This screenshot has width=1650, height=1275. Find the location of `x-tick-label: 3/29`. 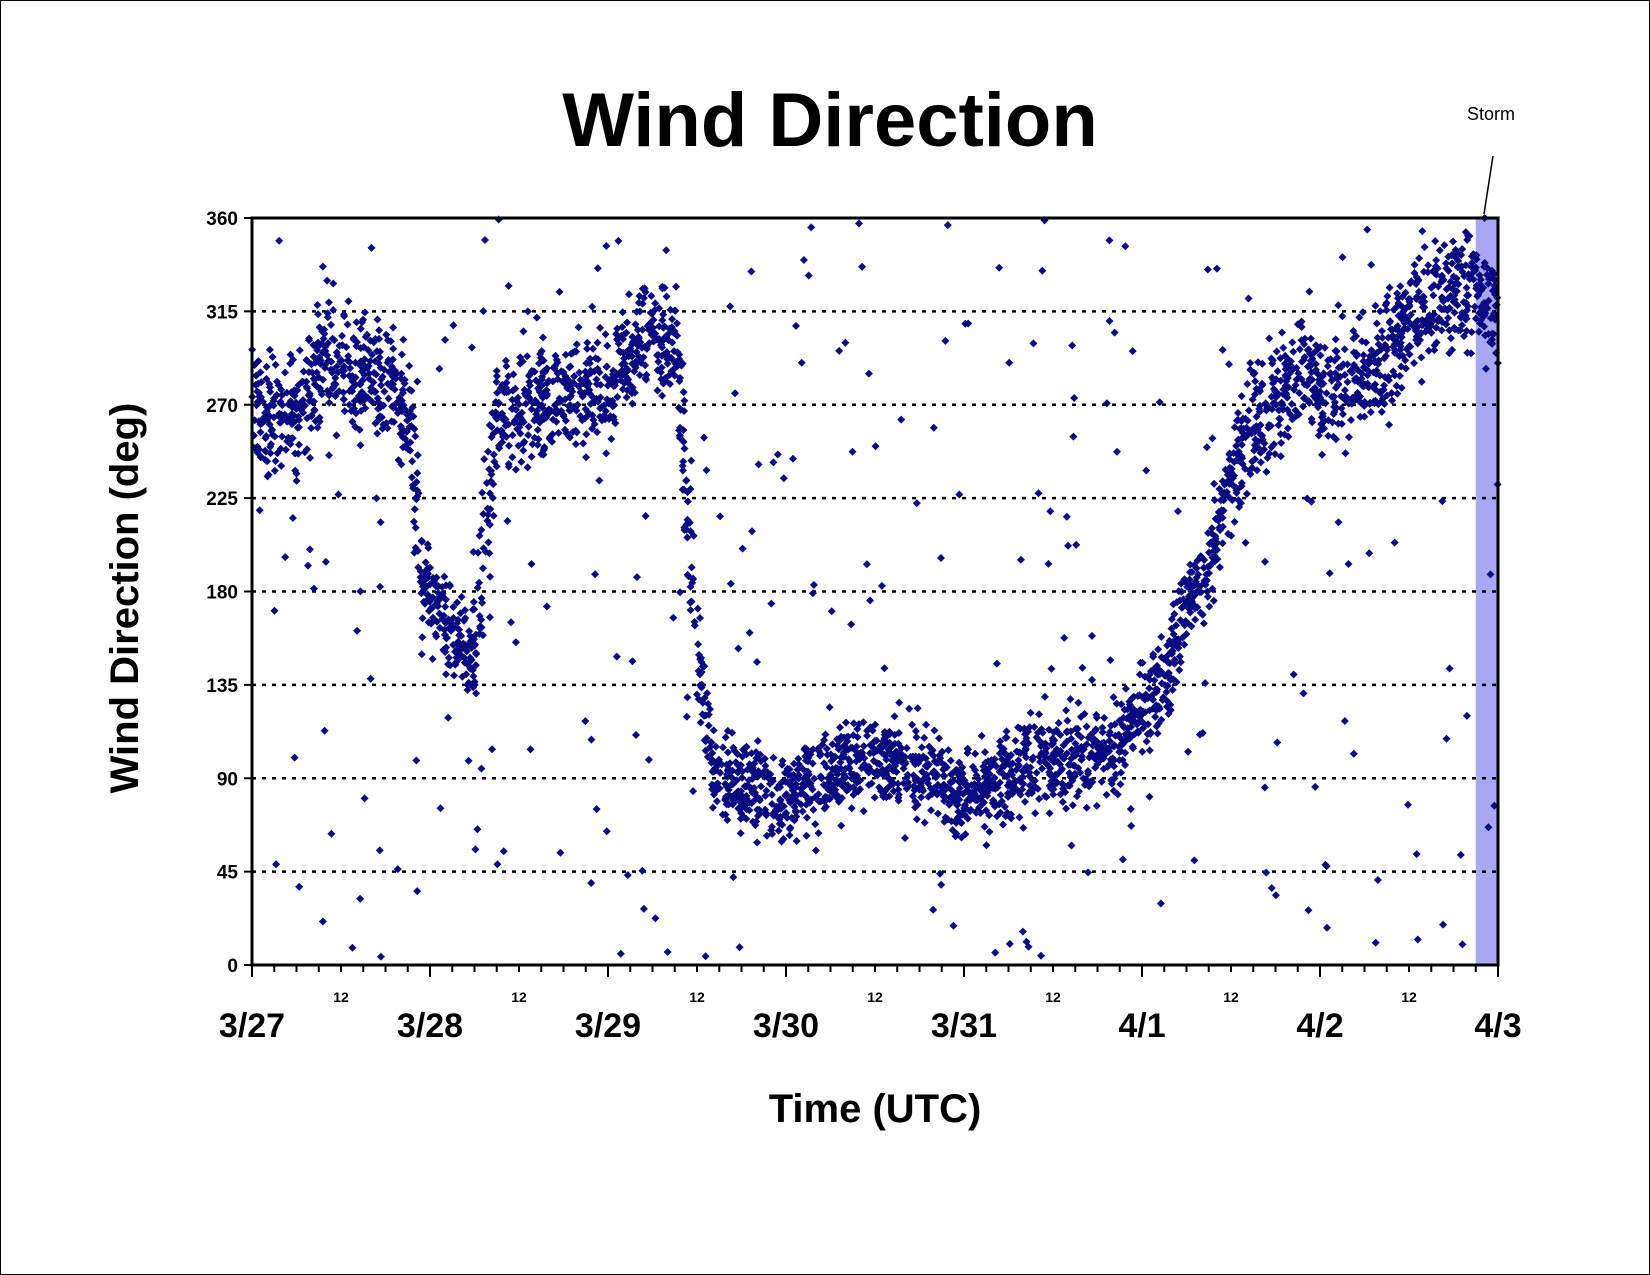

x-tick-label: 3/29 is located at coordinates (608, 1026).